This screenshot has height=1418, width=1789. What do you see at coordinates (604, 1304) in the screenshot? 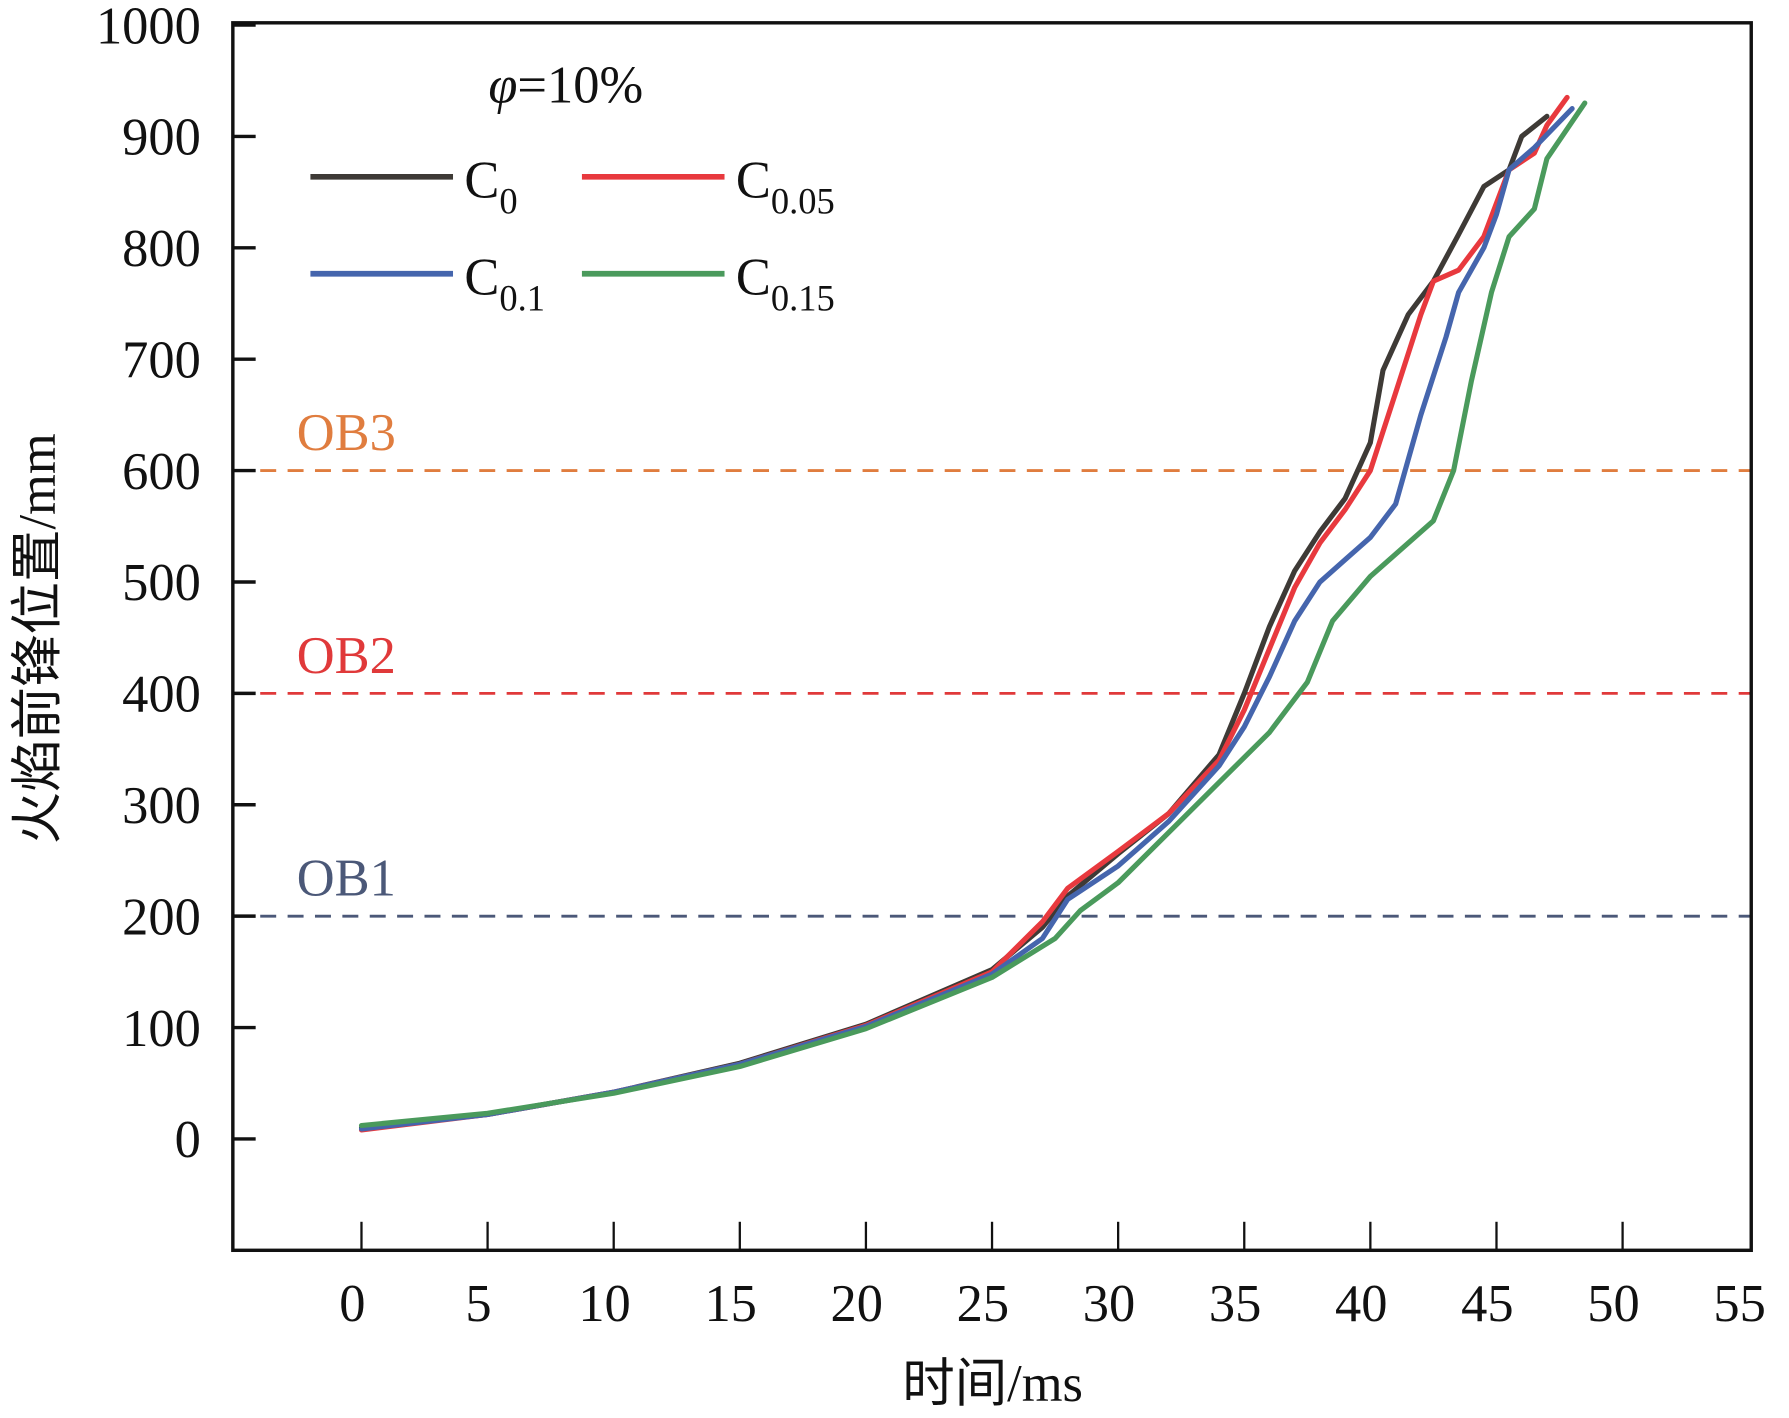
I see `x-tick-label: 10` at bounding box center [604, 1304].